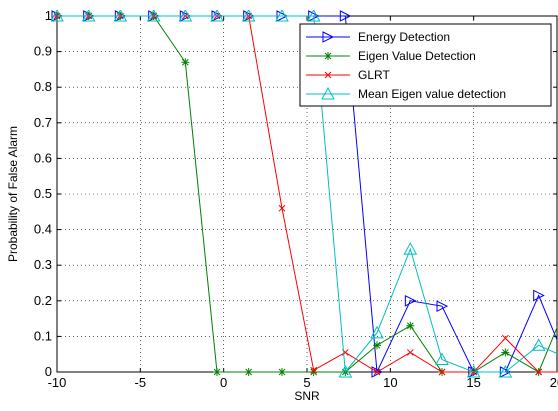  Describe the element at coordinates (307, 396) in the screenshot. I see `x-axis-label: SNR` at that location.